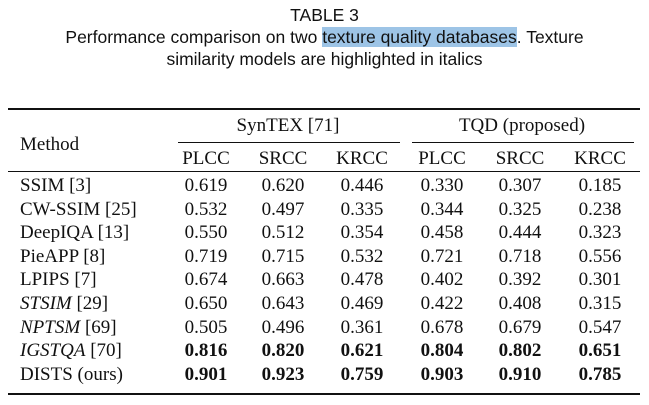 The height and width of the screenshot is (405, 649). What do you see at coordinates (42, 185) in the screenshot?
I see `method-label: SSIM` at bounding box center [42, 185].